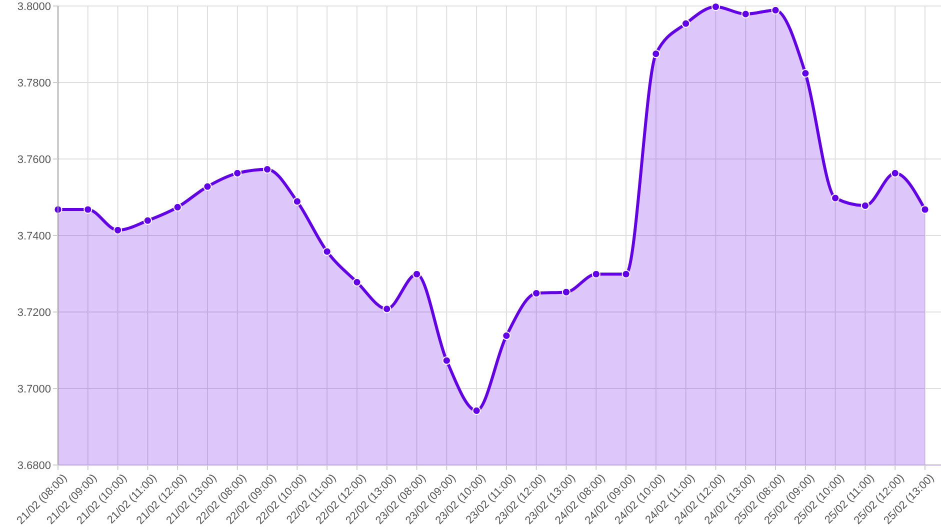 This screenshot has width=941, height=527. I want to click on y-tick-label: 3.8000, so click(34, 6).